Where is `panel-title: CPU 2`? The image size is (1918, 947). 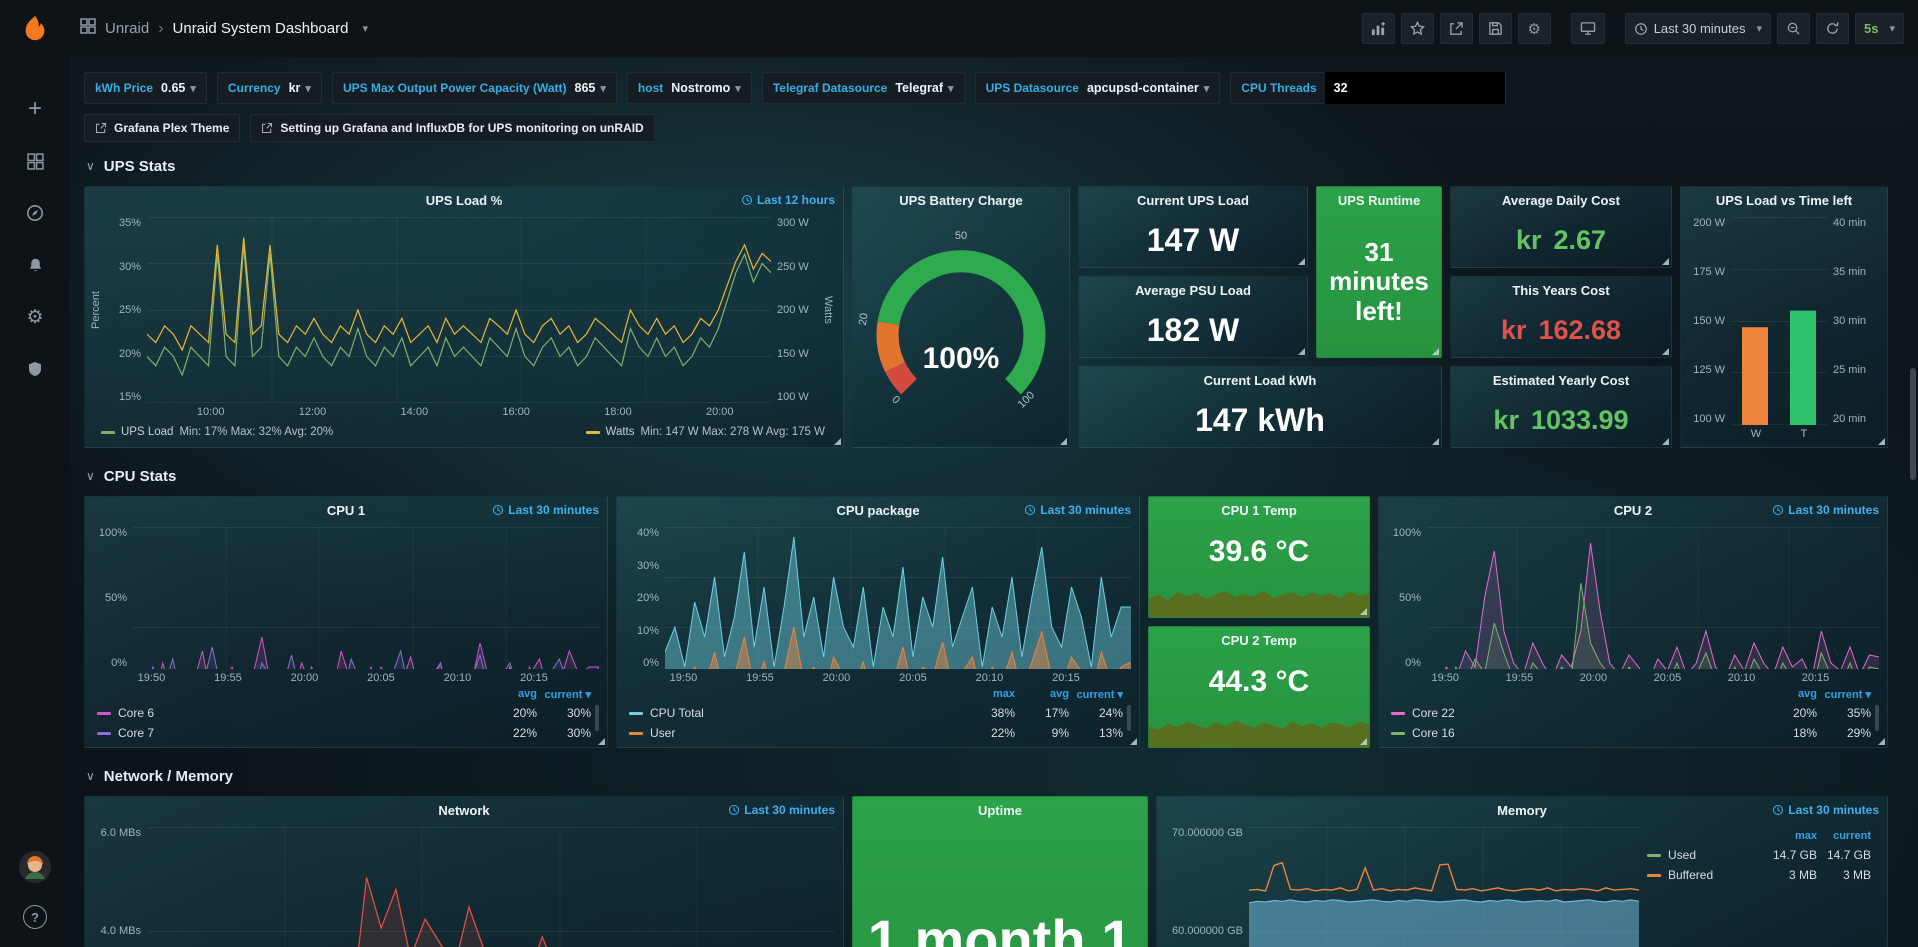 panel-title: CPU 2 is located at coordinates (1633, 510).